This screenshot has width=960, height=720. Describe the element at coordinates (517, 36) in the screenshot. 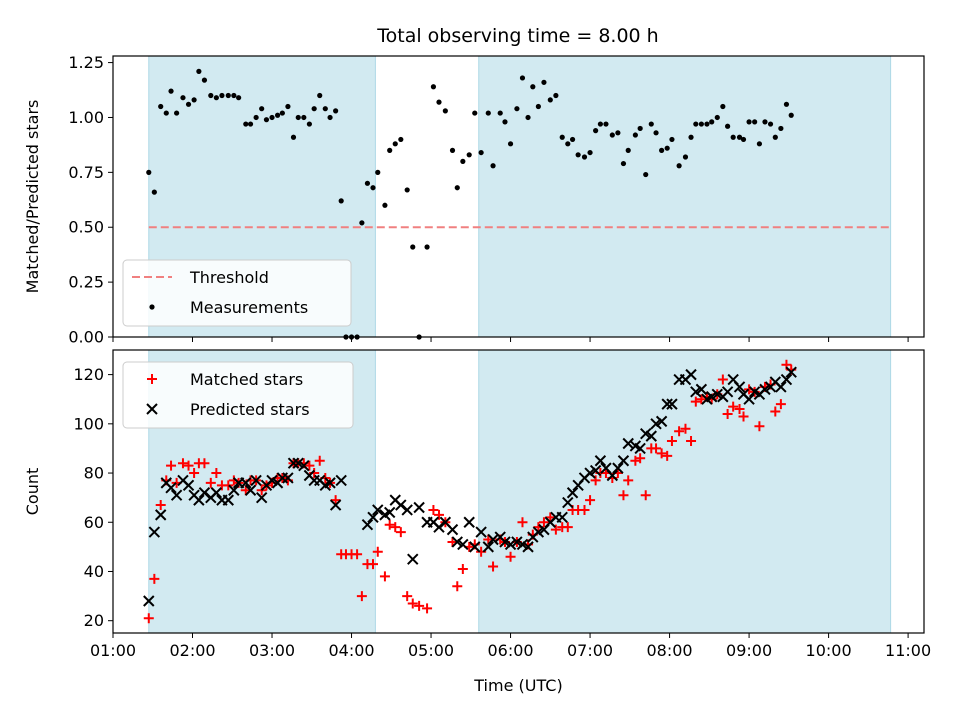

I see `figure-title: Total observing time = 8.00 h` at that location.